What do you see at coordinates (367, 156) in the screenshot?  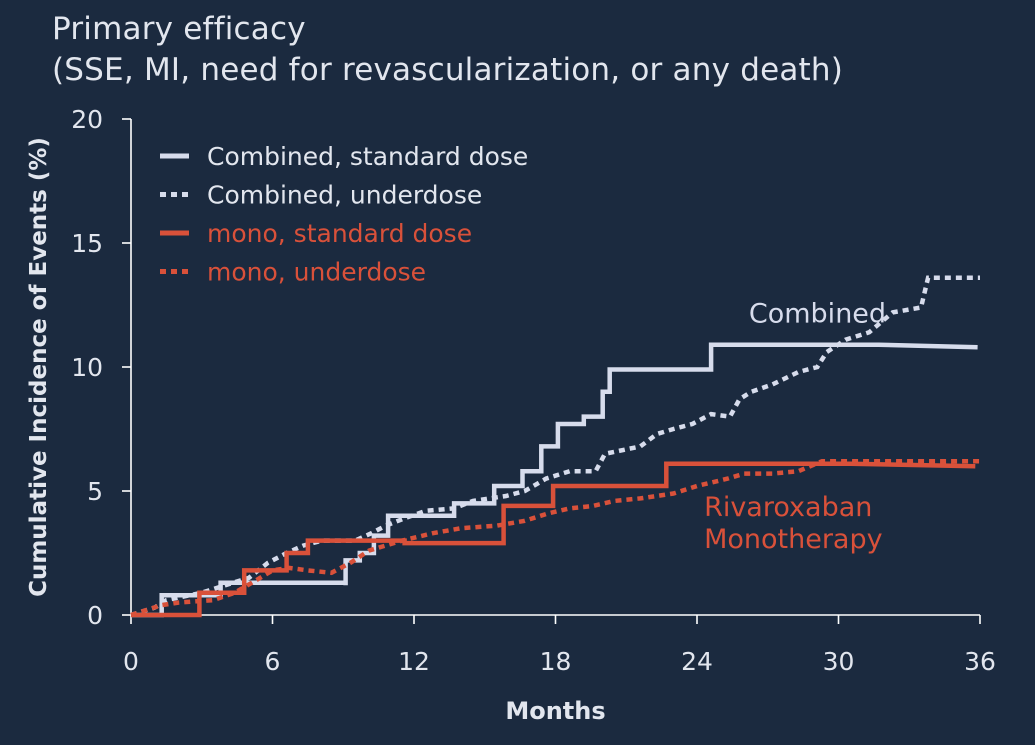 I see `legend-label-0: Combined, standard dose` at bounding box center [367, 156].